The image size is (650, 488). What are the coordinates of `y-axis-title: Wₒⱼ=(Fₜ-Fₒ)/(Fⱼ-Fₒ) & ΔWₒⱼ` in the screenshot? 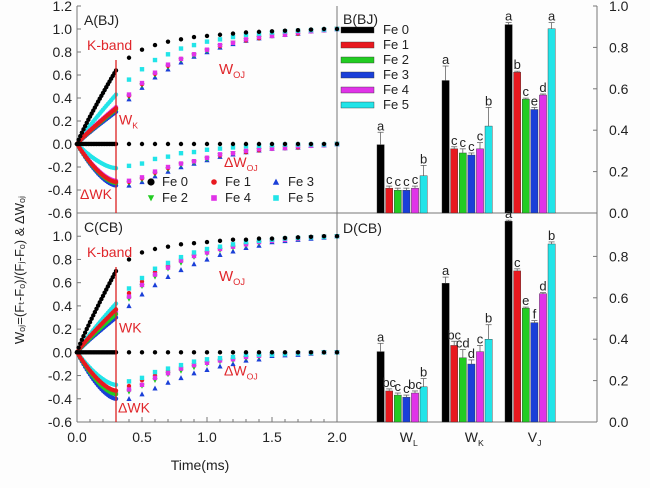 It's located at (19, 270).